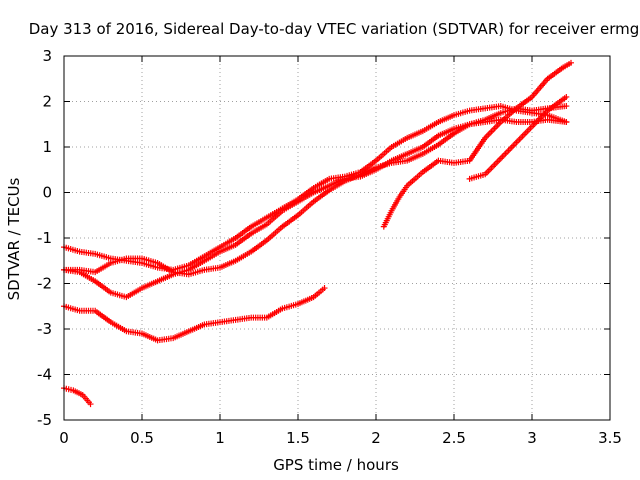  Describe the element at coordinates (44, 238) in the screenshot. I see `y-tick-label: -1` at that location.